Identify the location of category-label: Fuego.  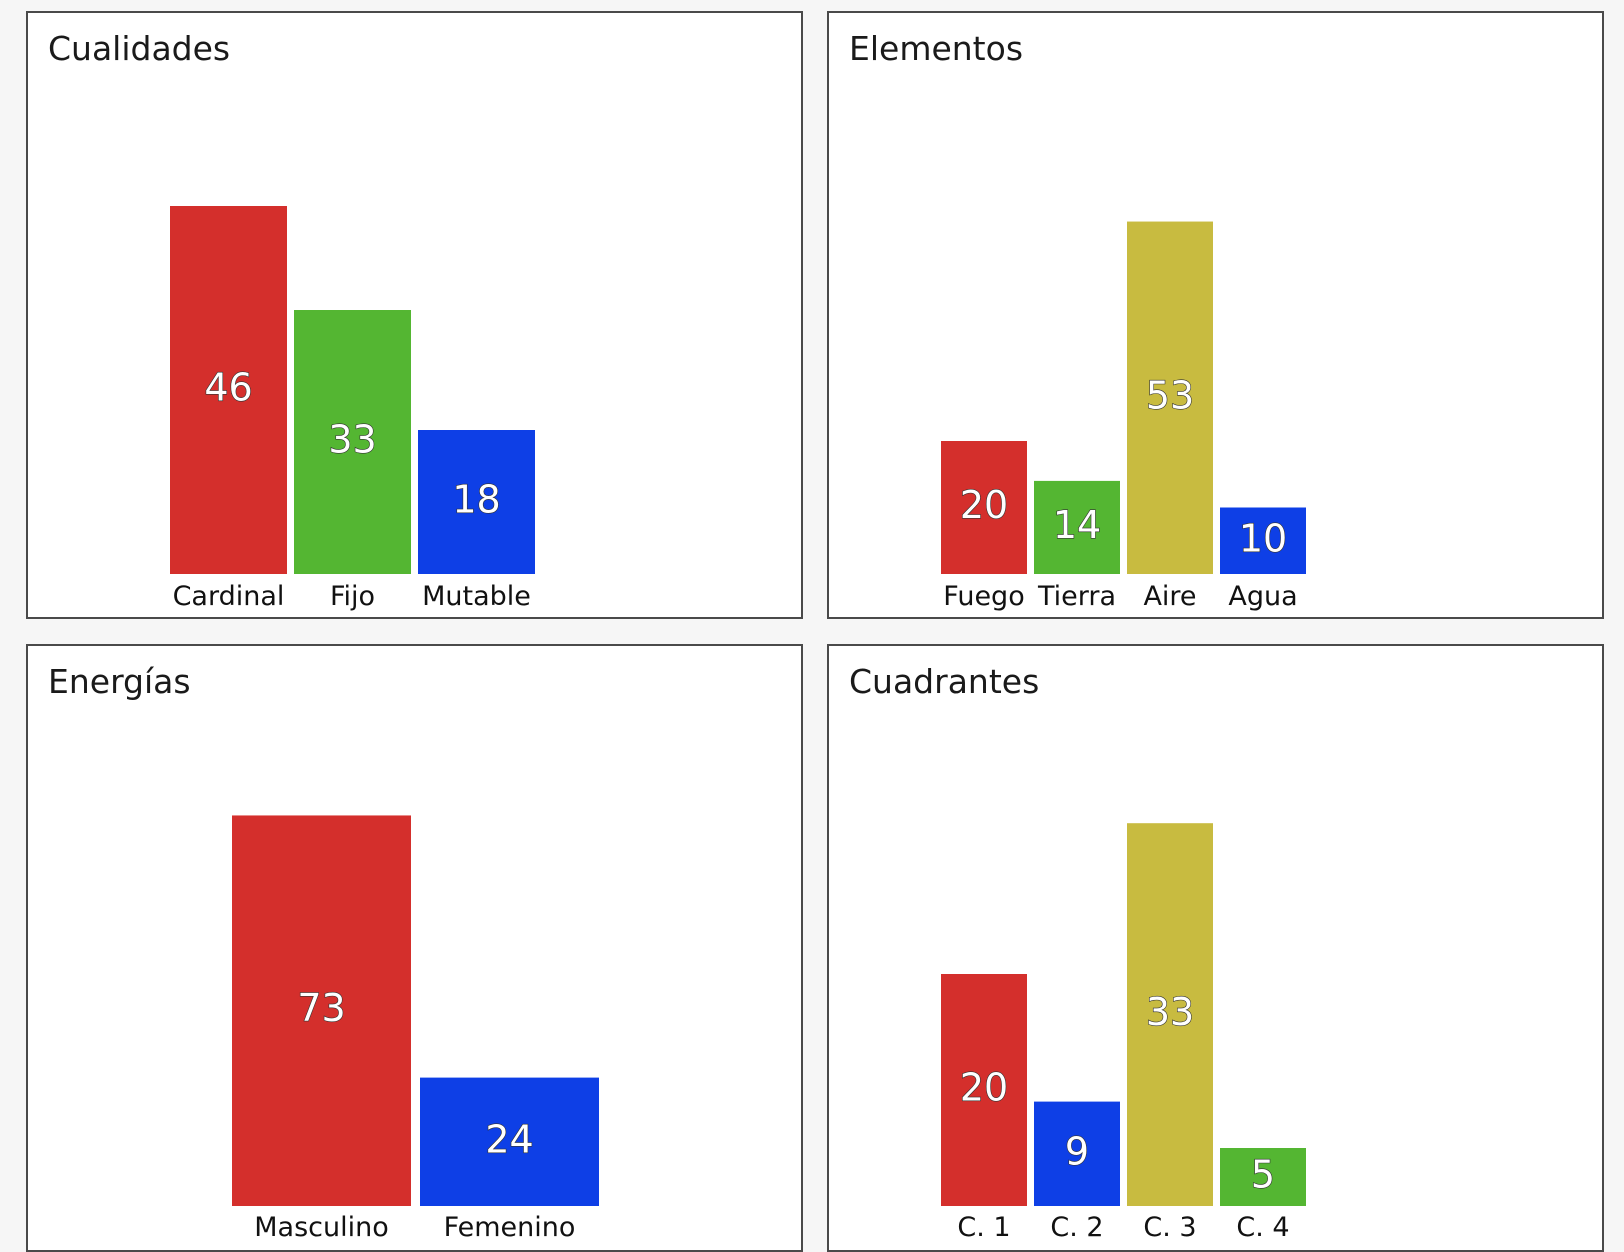
(983, 596).